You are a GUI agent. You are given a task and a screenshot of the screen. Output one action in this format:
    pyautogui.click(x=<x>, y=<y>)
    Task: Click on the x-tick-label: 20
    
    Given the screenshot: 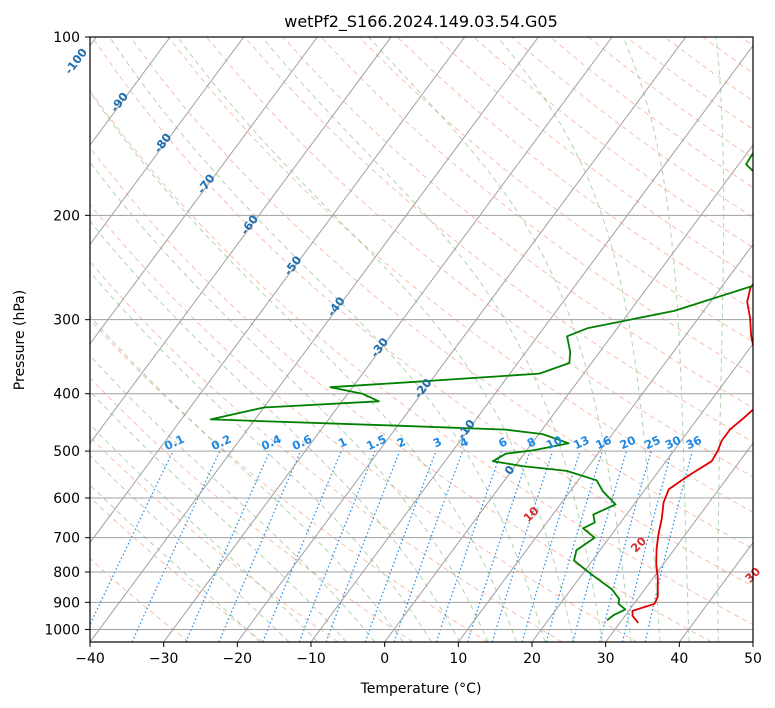 What is the action you would take?
    pyautogui.click(x=532, y=659)
    